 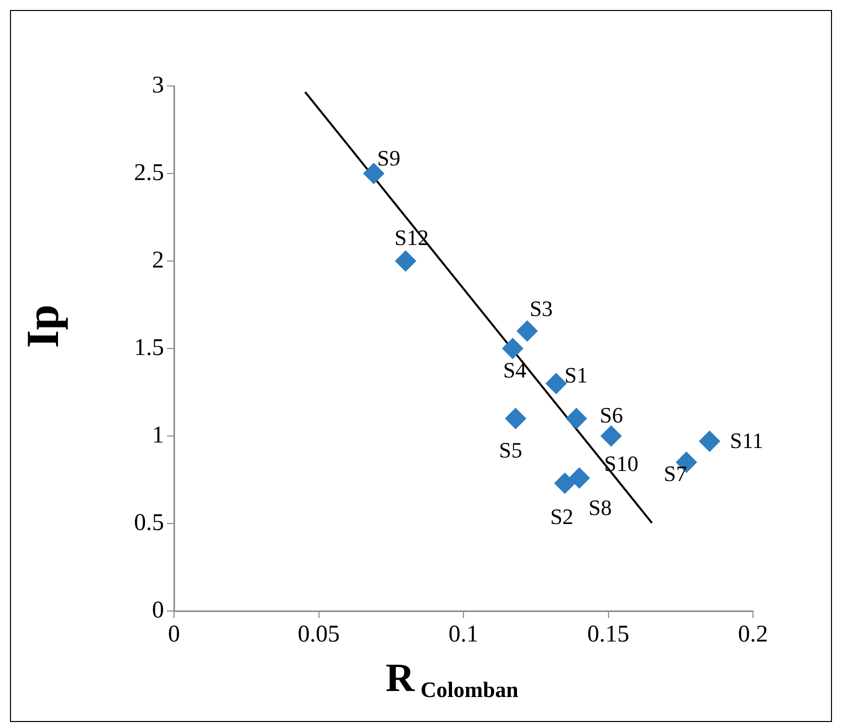 I want to click on x-tick-label: 0, so click(x=174, y=635).